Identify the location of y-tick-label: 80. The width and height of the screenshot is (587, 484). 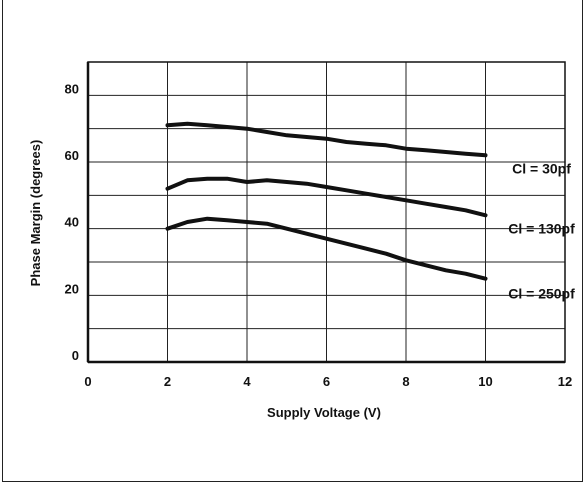
(72, 88).